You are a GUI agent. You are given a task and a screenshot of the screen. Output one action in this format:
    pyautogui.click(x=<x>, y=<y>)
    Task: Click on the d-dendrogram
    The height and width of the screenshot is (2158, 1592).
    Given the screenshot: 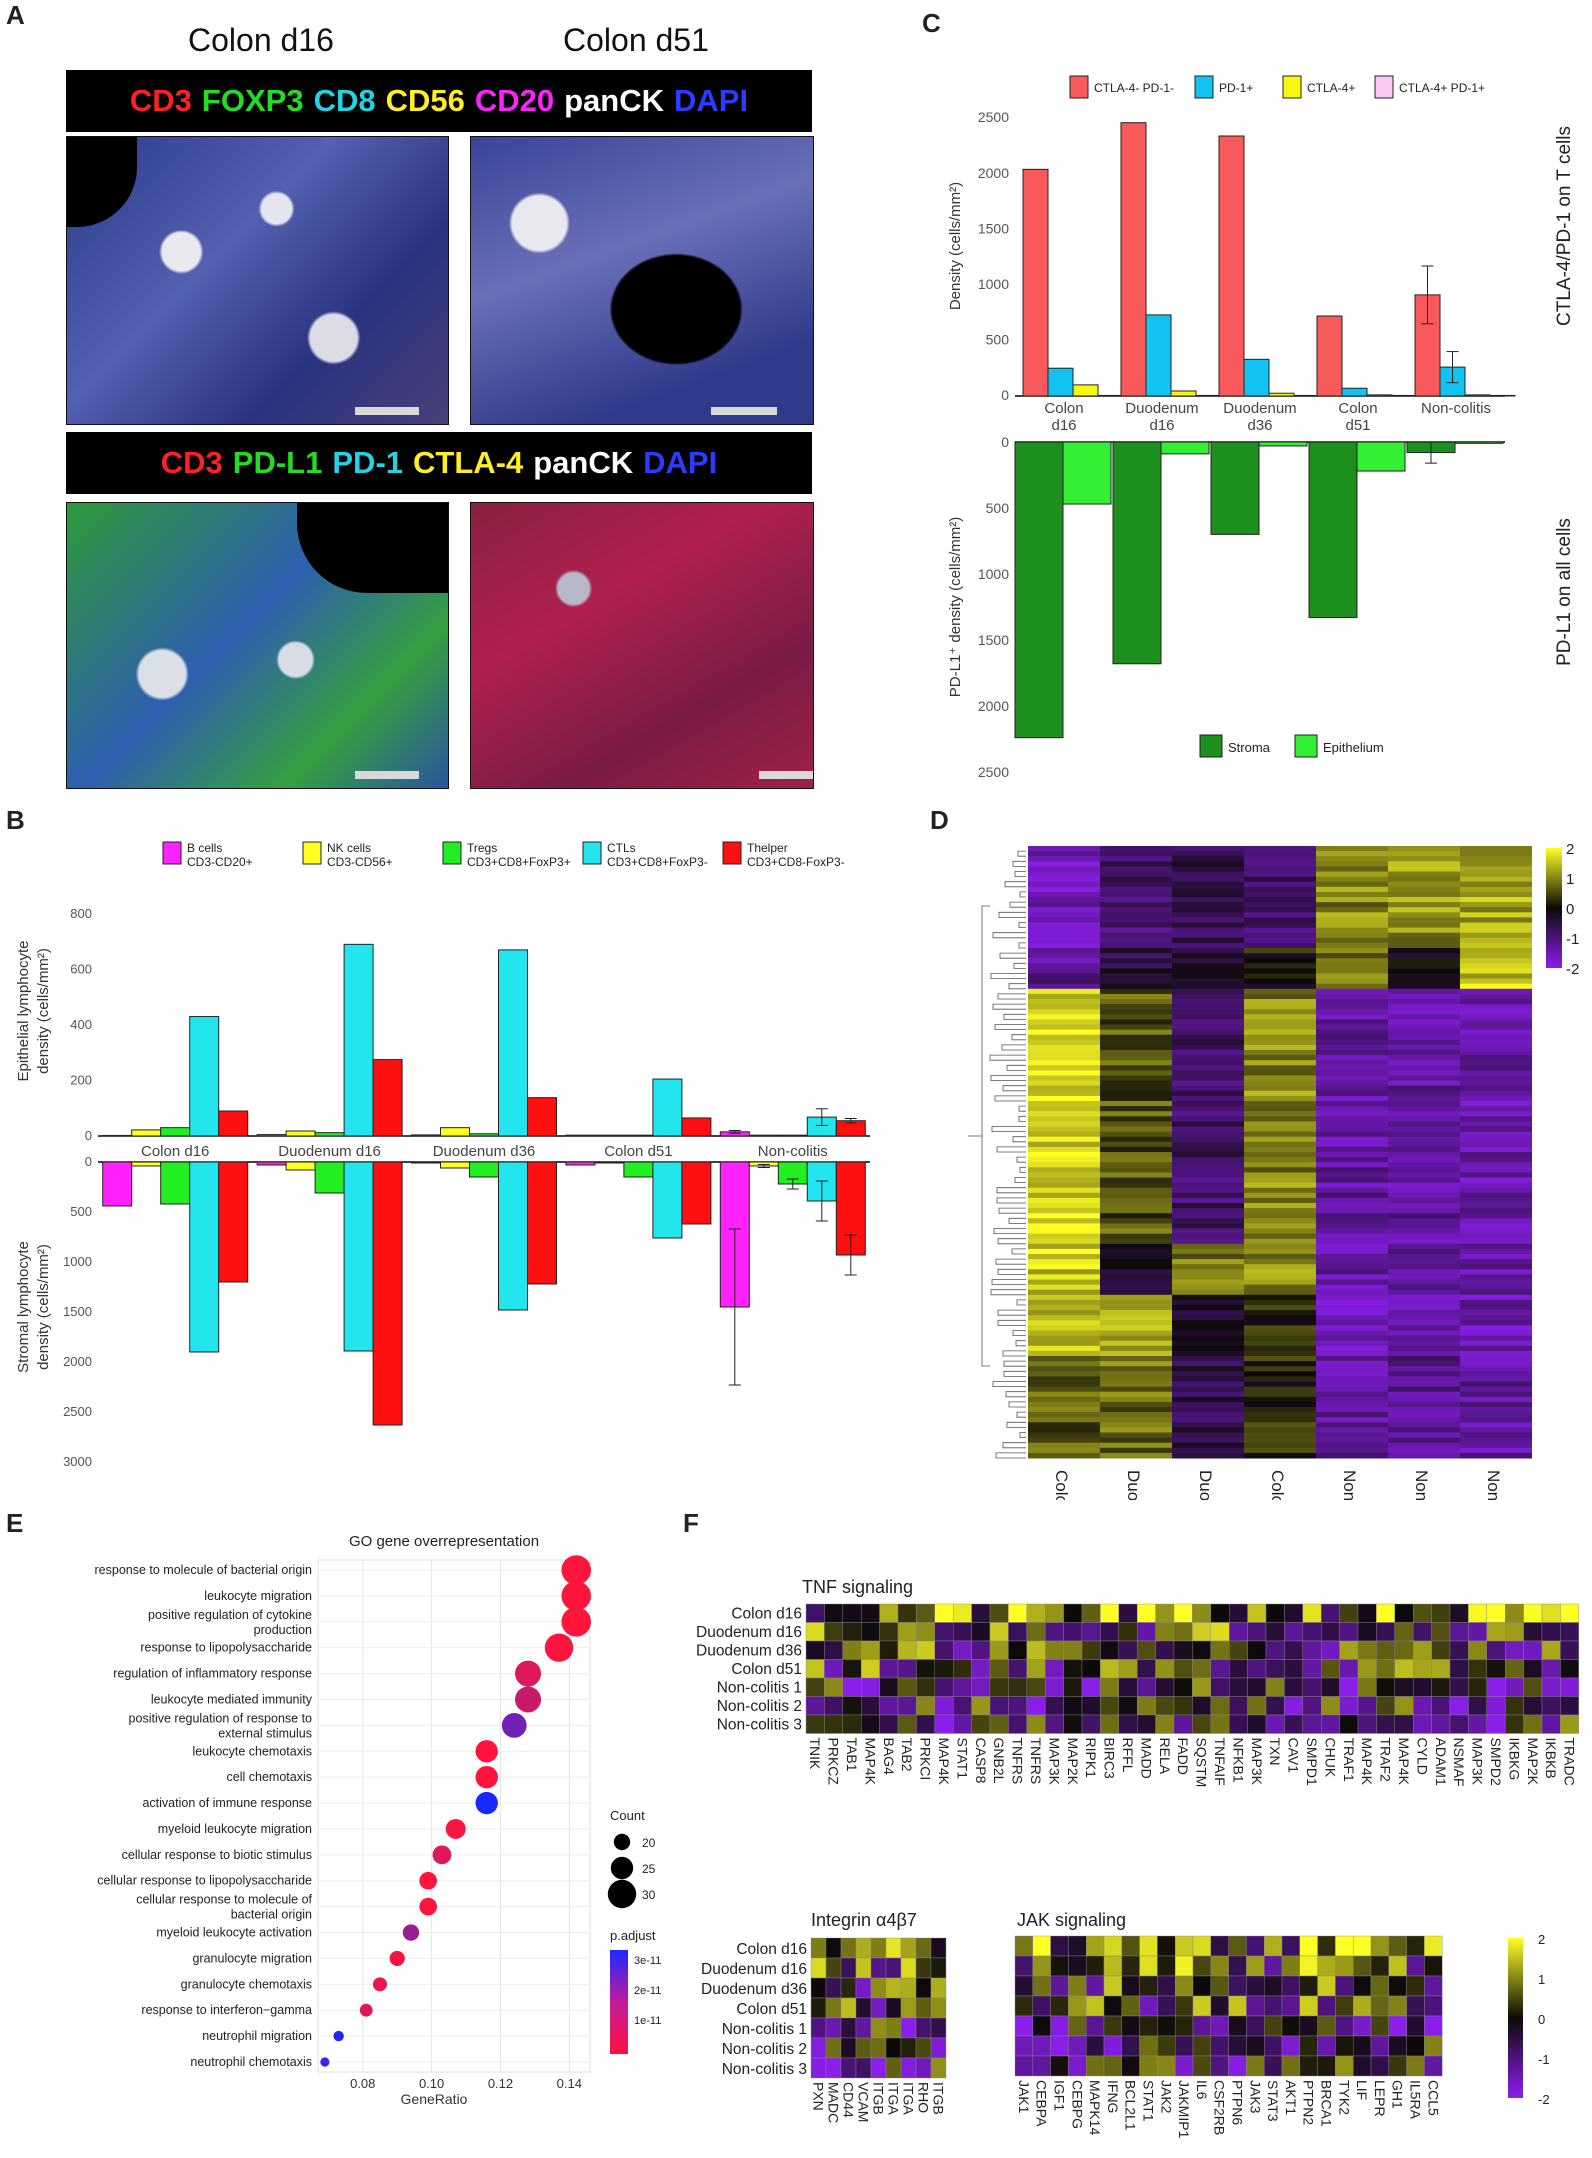 What is the action you would take?
    pyautogui.click(x=997, y=1154)
    